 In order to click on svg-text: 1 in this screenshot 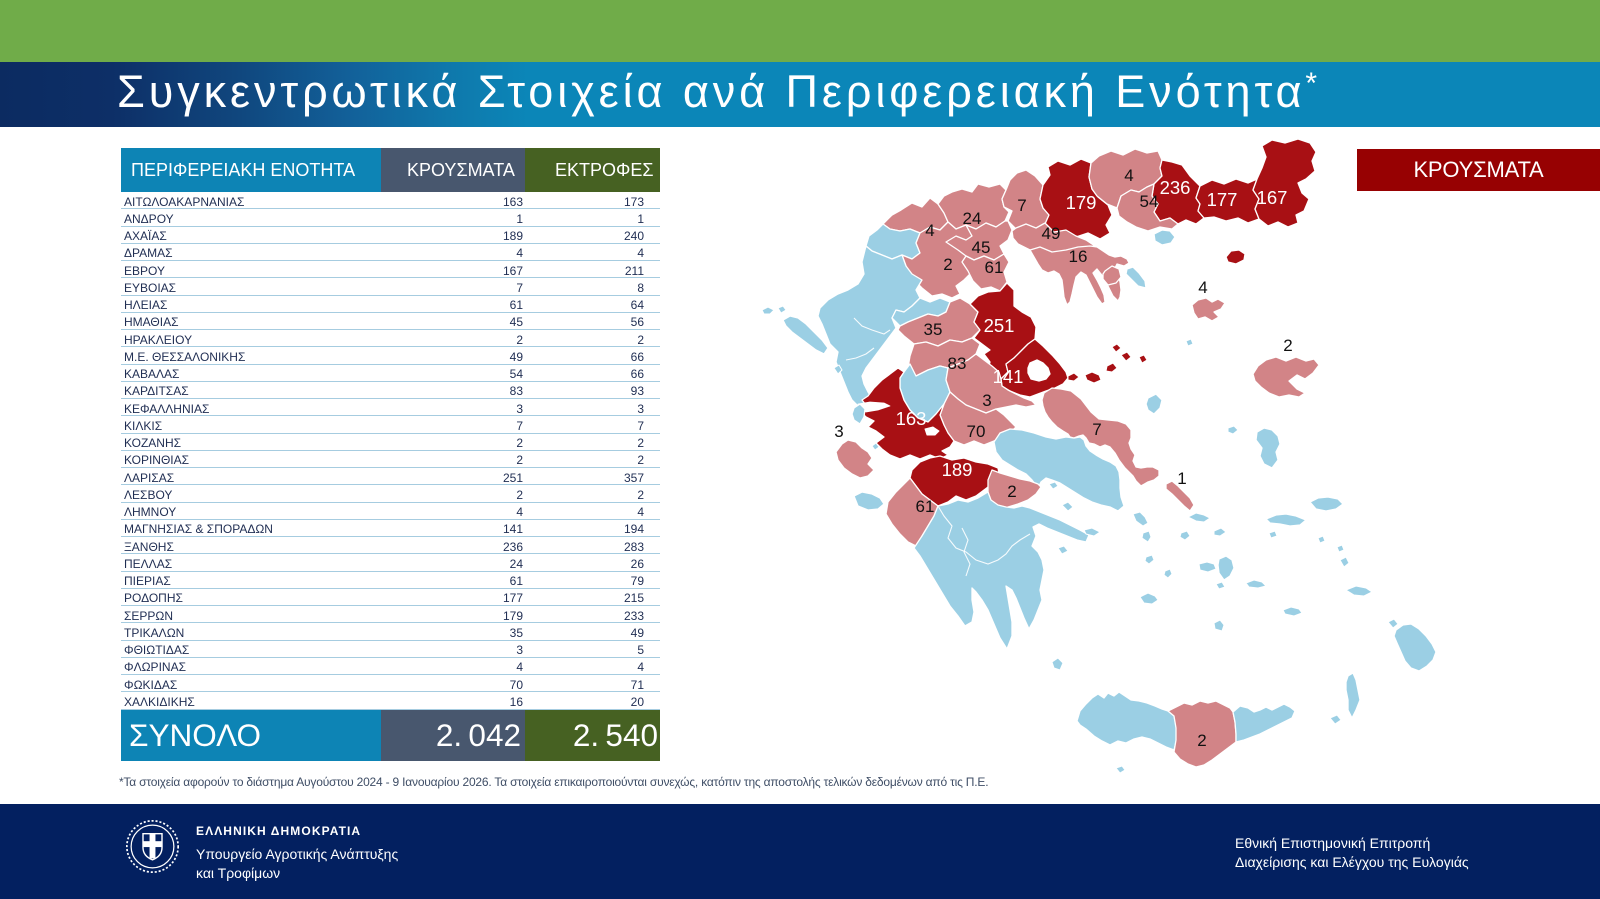, I will do `click(1181, 478)`.